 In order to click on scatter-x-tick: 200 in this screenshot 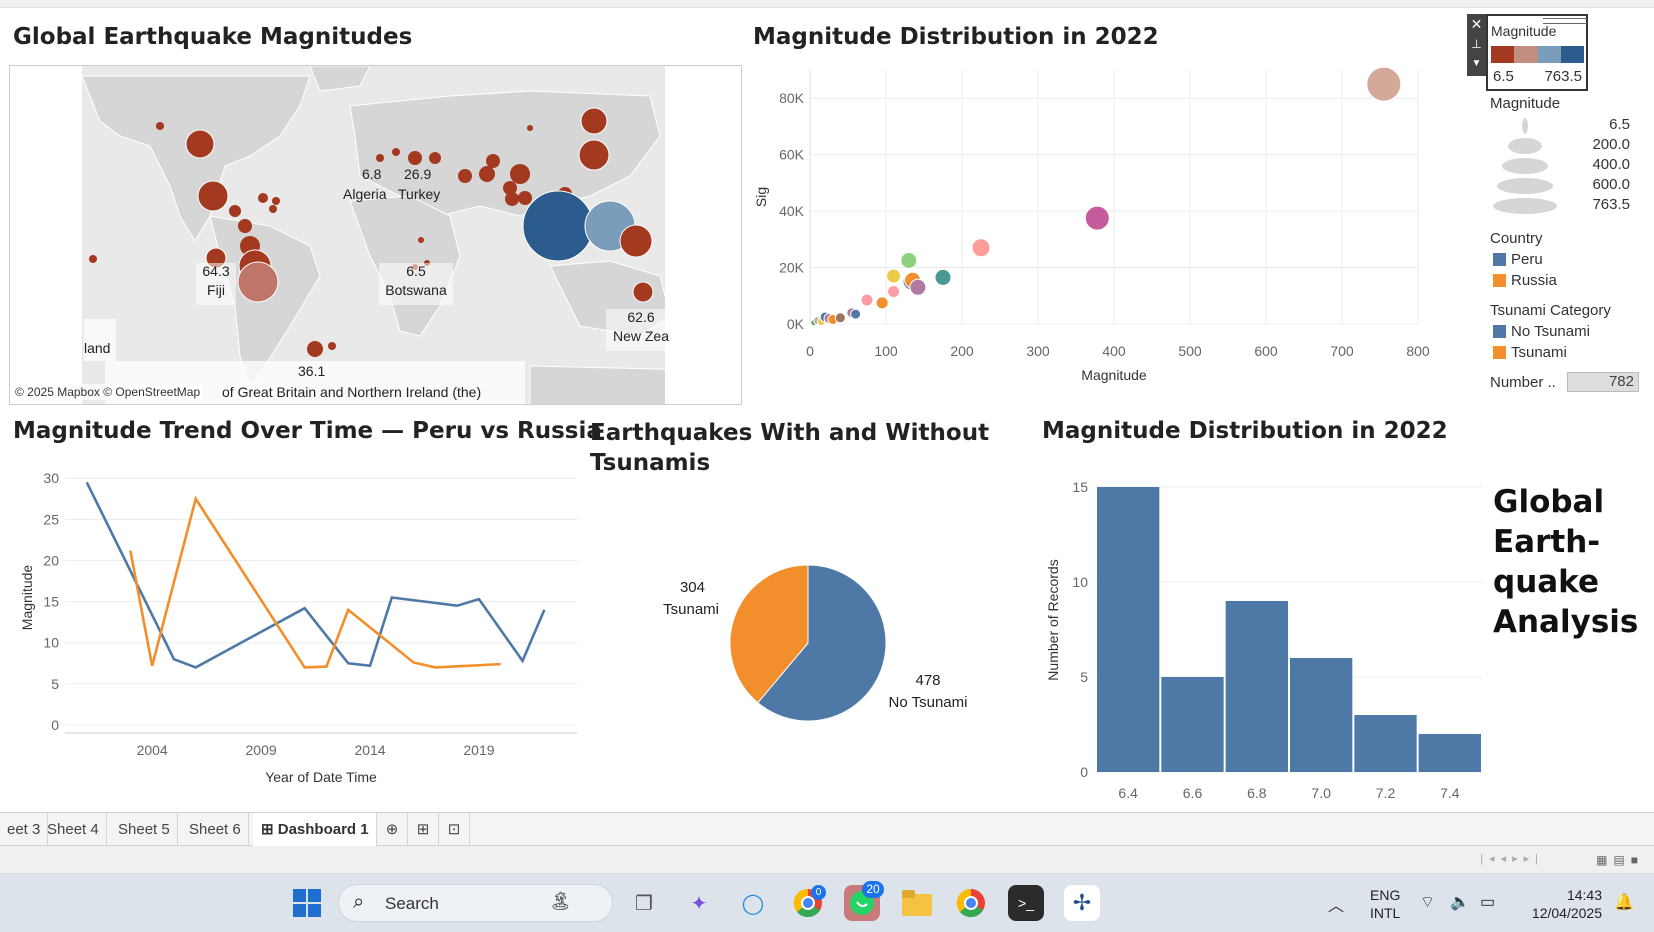, I will do `click(962, 351)`.